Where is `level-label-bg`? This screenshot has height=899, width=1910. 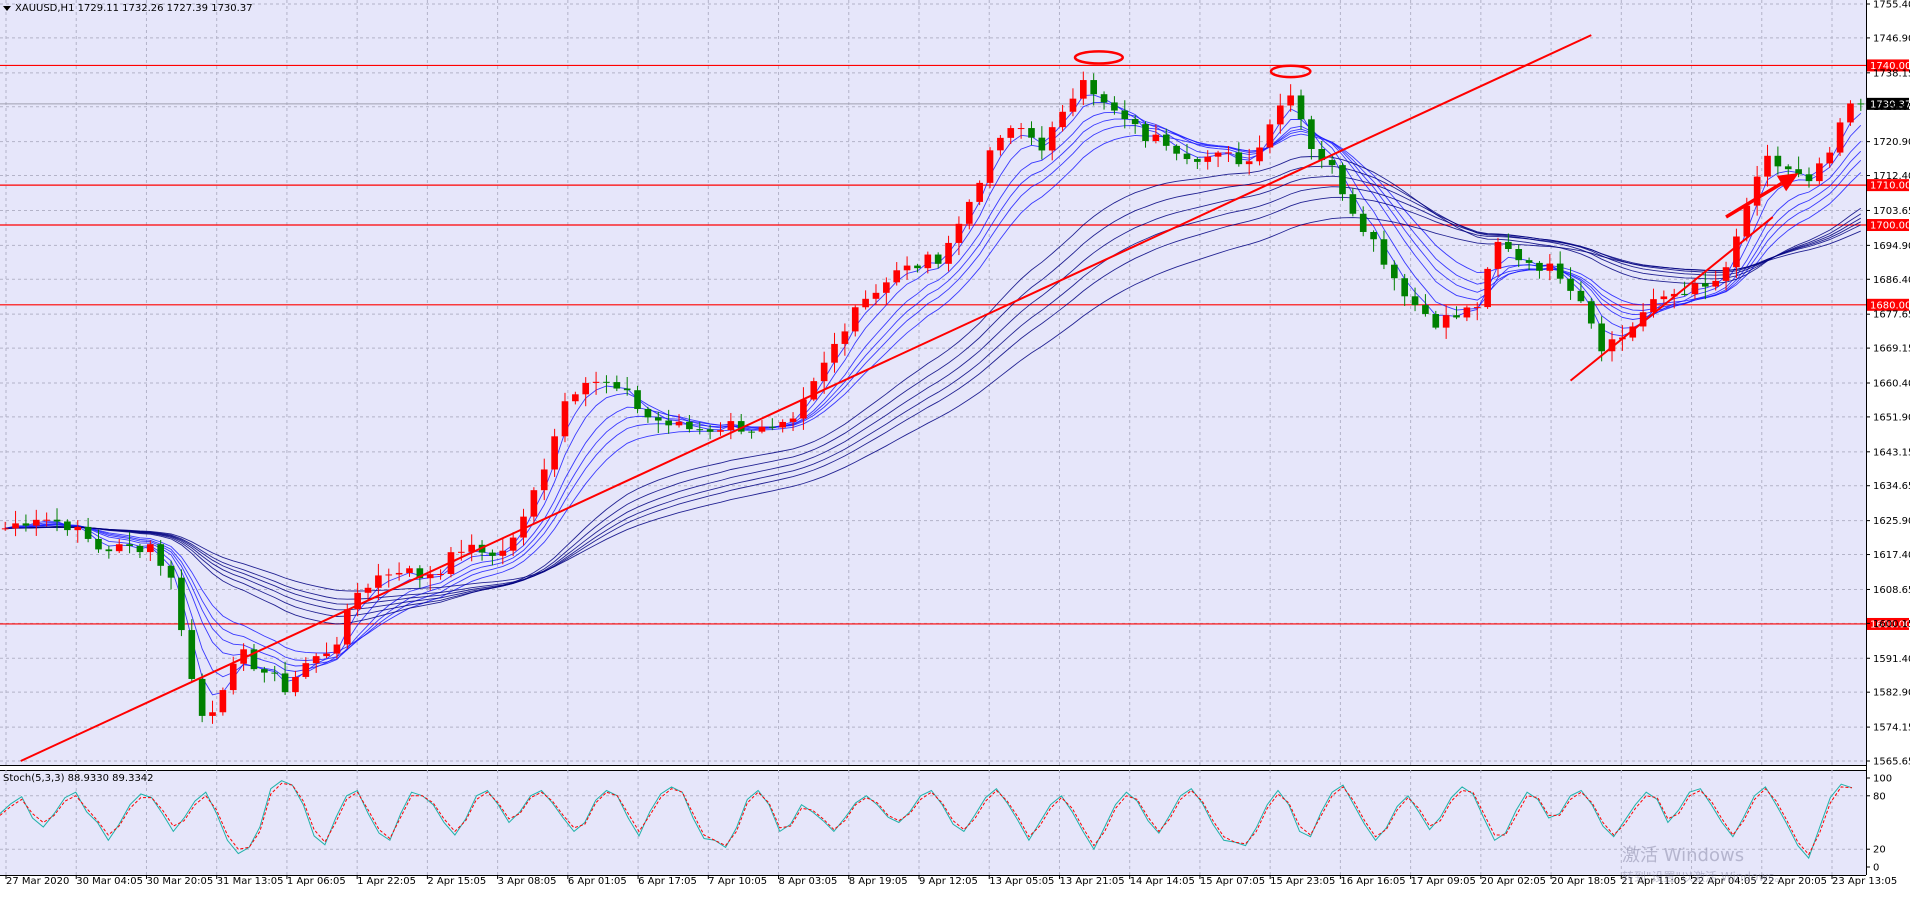 level-label-bg is located at coordinates (1888, 65).